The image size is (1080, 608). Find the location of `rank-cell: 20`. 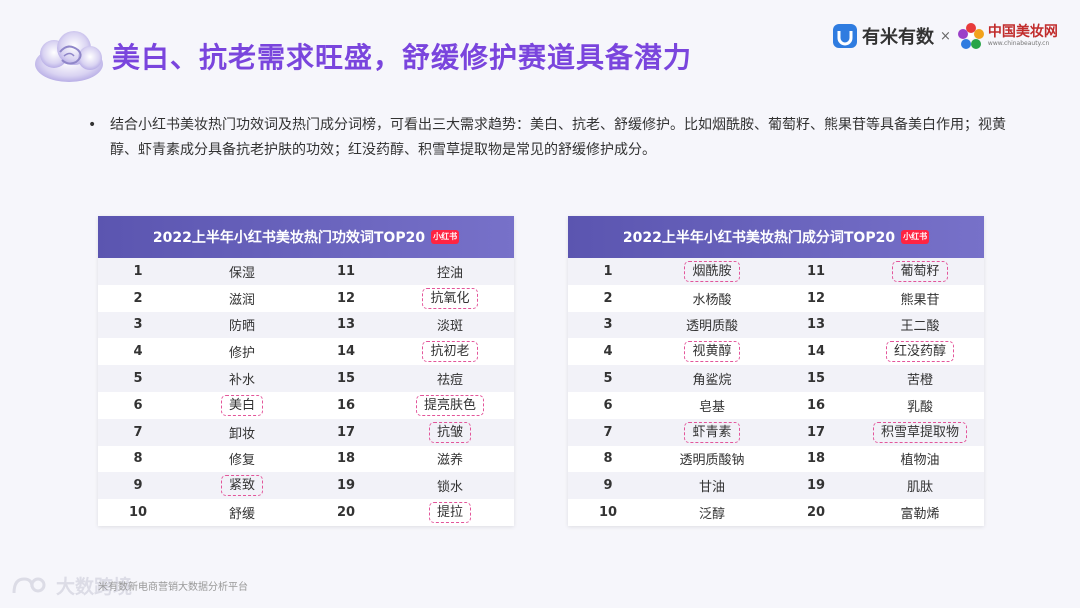

rank-cell: 20 is located at coordinates (816, 512).